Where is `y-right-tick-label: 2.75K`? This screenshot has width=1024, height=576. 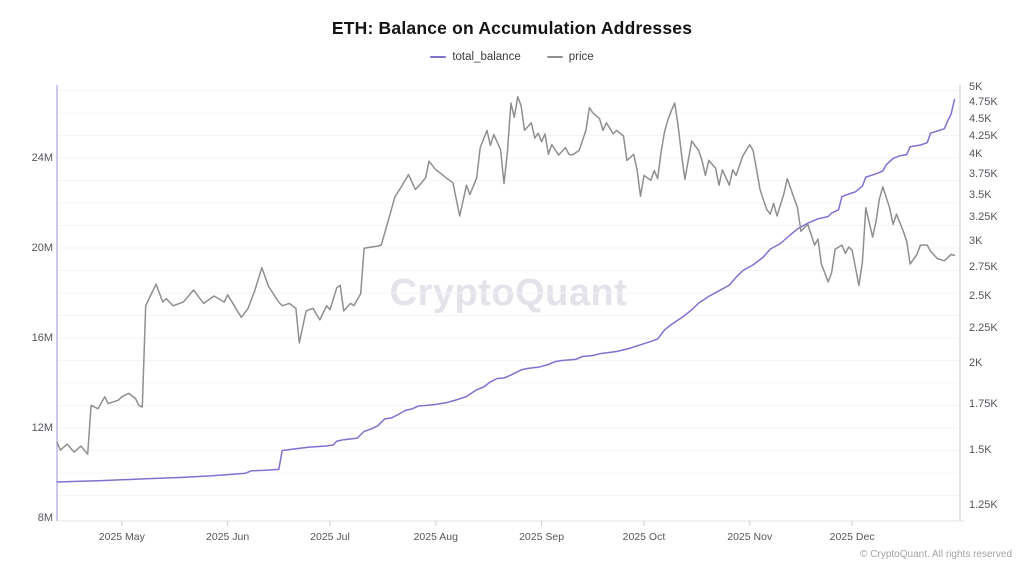
y-right-tick-label: 2.75K is located at coordinates (983, 267).